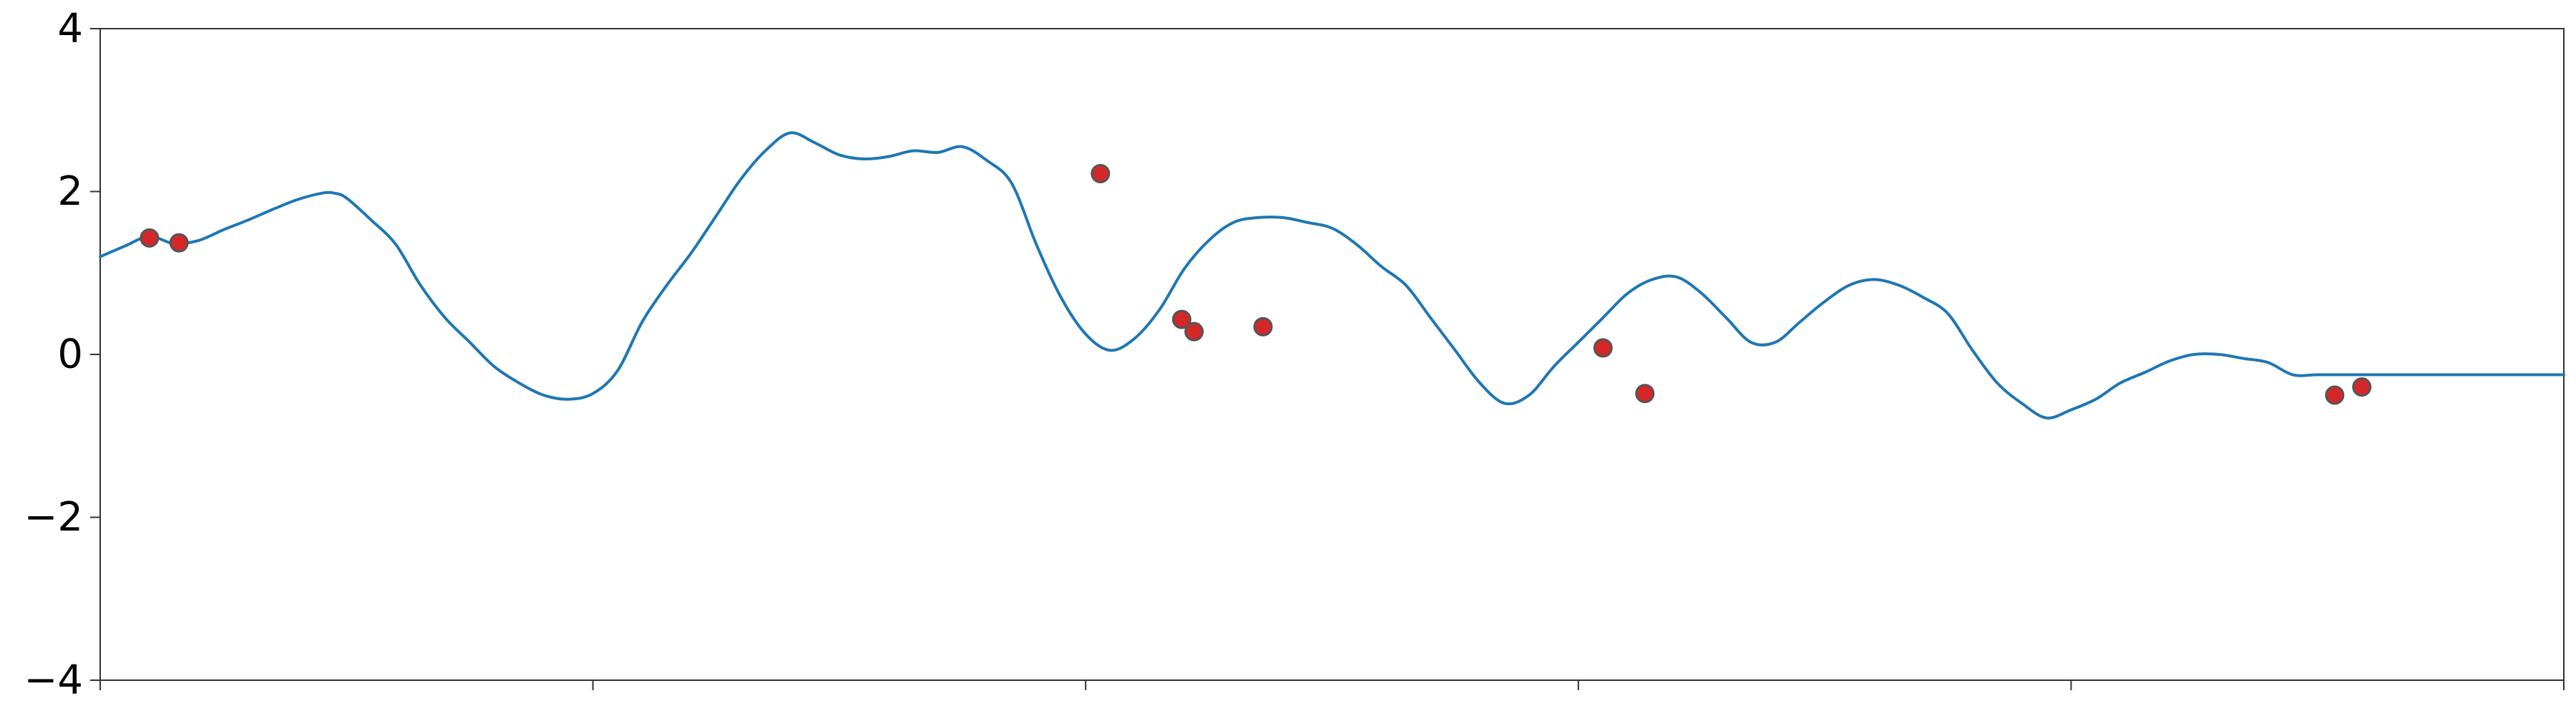 The height and width of the screenshot is (716, 2576). Describe the element at coordinates (70, 191) in the screenshot. I see `y-tick-label: 2` at that location.